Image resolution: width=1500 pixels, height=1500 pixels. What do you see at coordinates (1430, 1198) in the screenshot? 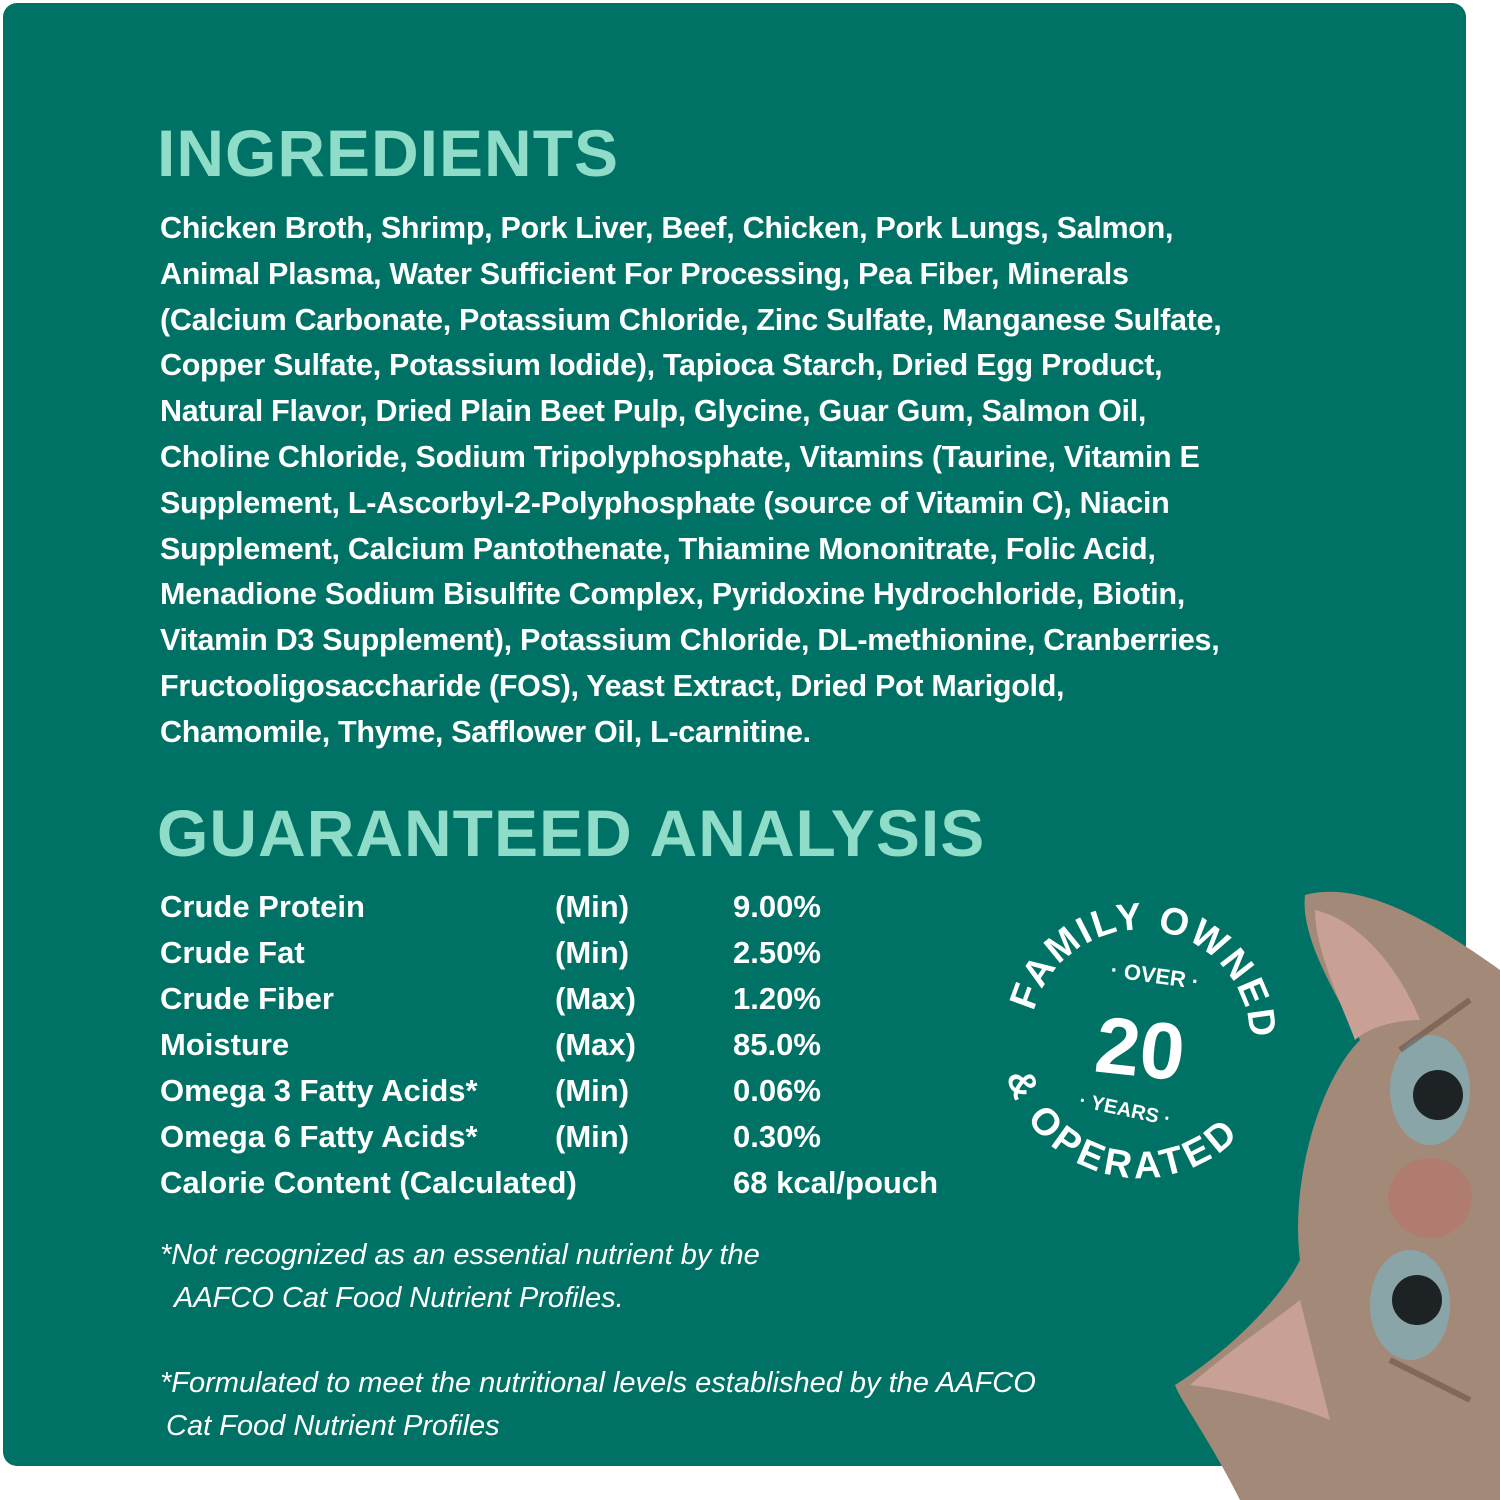
I see `cat-nose` at bounding box center [1430, 1198].